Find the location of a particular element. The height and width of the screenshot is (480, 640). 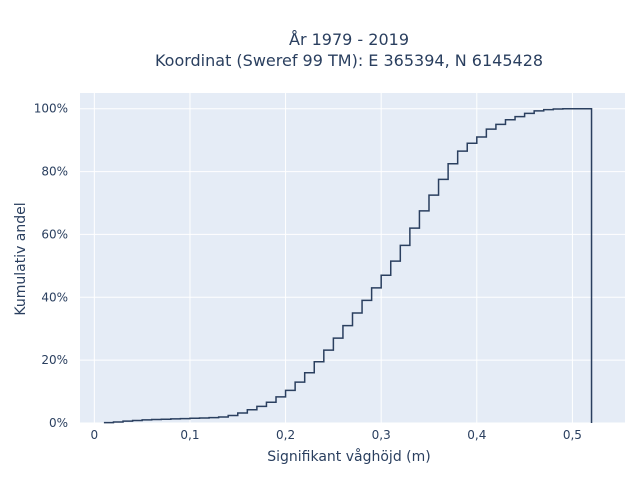

y-tick-label: 60% is located at coordinates (54, 234).